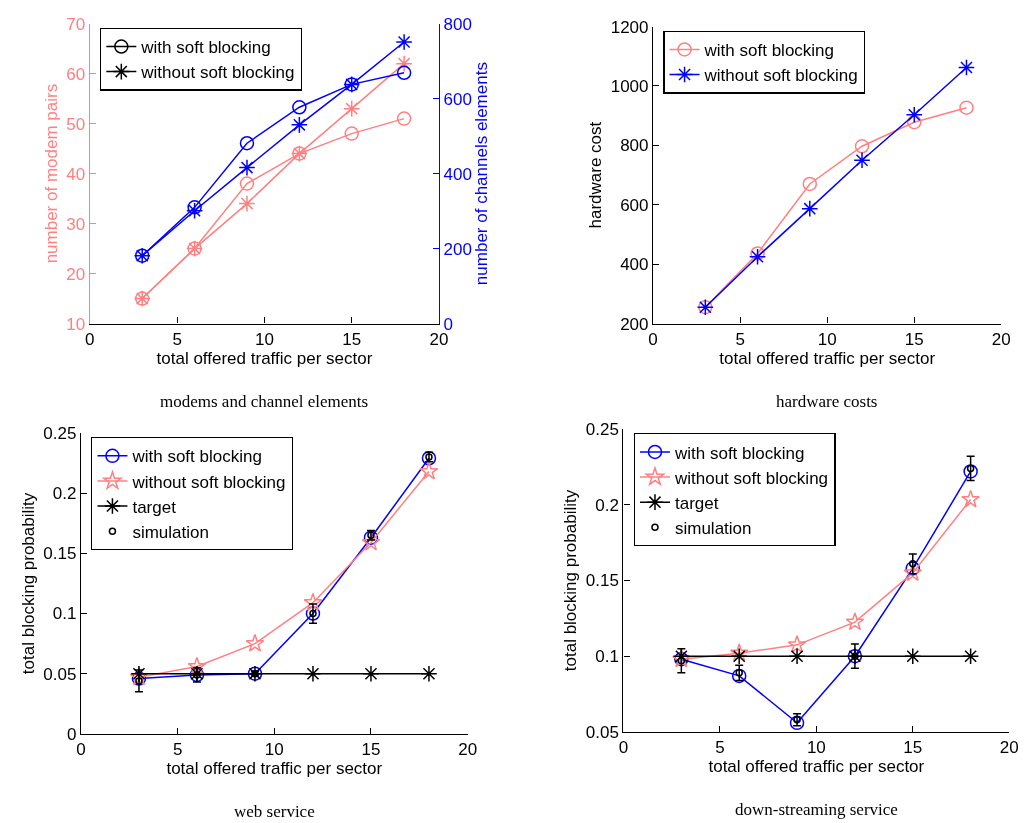 Image resolution: width=1032 pixels, height=823 pixels. What do you see at coordinates (634, 146) in the screenshot?
I see `y-tick-label: 800` at bounding box center [634, 146].